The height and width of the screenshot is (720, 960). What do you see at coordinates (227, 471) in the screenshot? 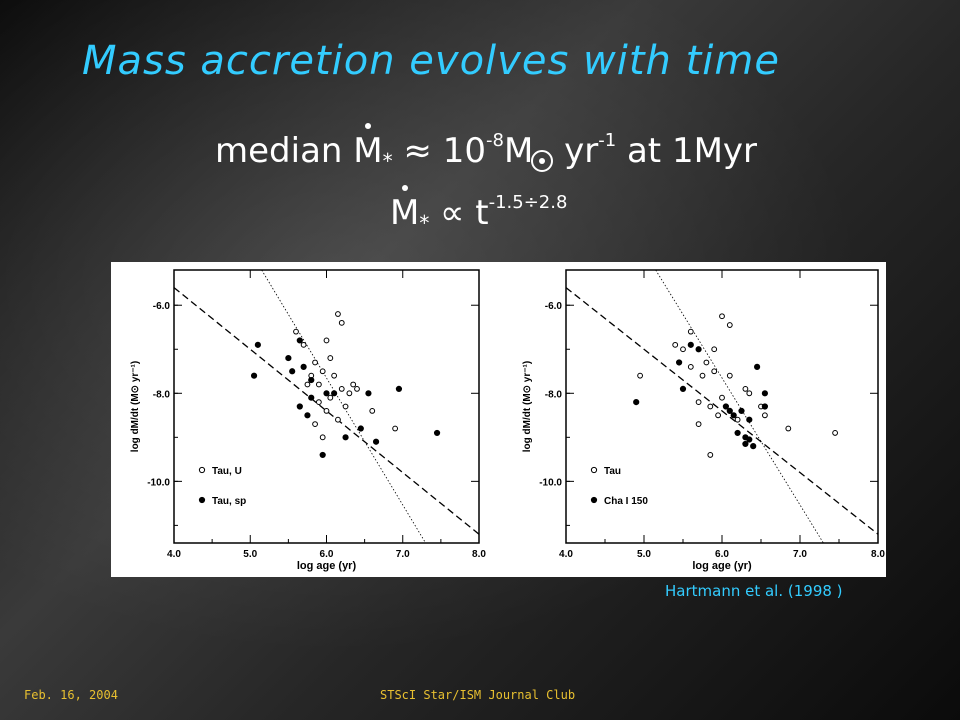
I see `legend-label: Tau, U` at bounding box center [227, 471].